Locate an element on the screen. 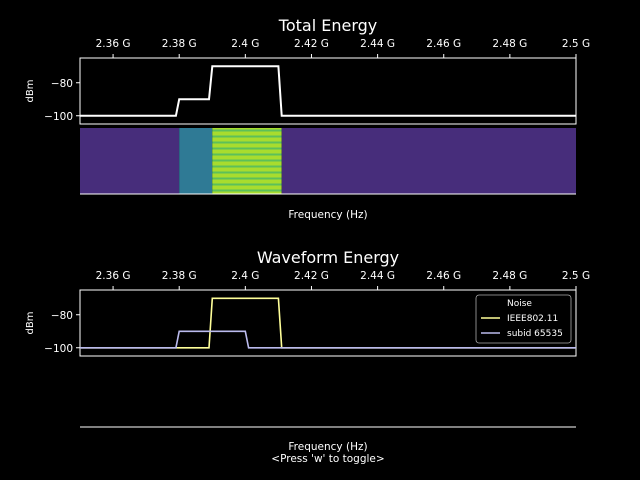  legend: Noise IEEE802.11 subid 65535 is located at coordinates (523, 319).